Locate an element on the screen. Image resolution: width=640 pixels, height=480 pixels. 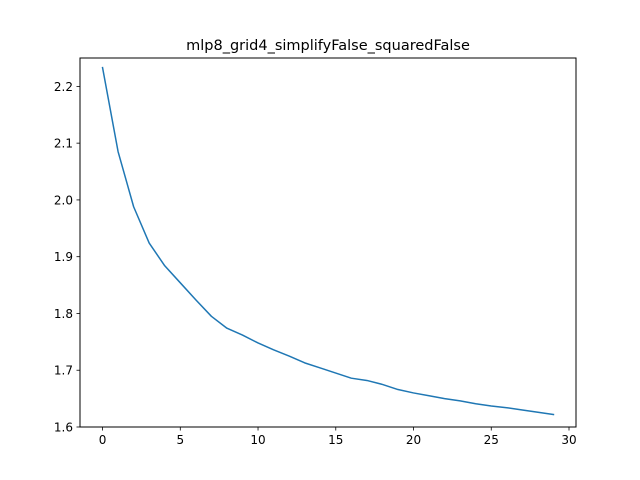
y-tick-label: 2.0 is located at coordinates (63, 200).